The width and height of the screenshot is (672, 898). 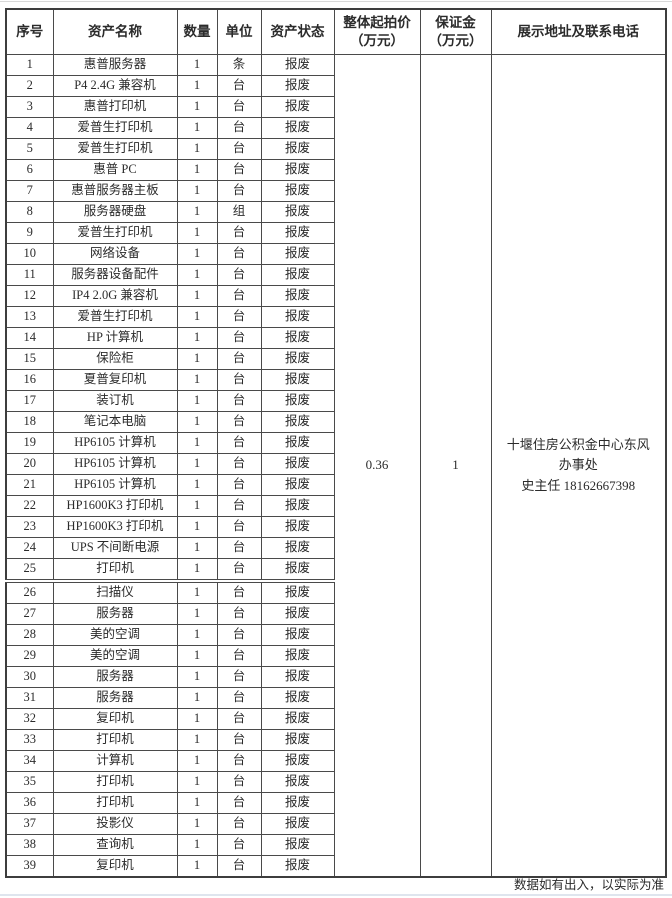 What do you see at coordinates (335, 107) in the screenshot?
I see `table-row: 3 惠普打印机 1 台报废` at bounding box center [335, 107].